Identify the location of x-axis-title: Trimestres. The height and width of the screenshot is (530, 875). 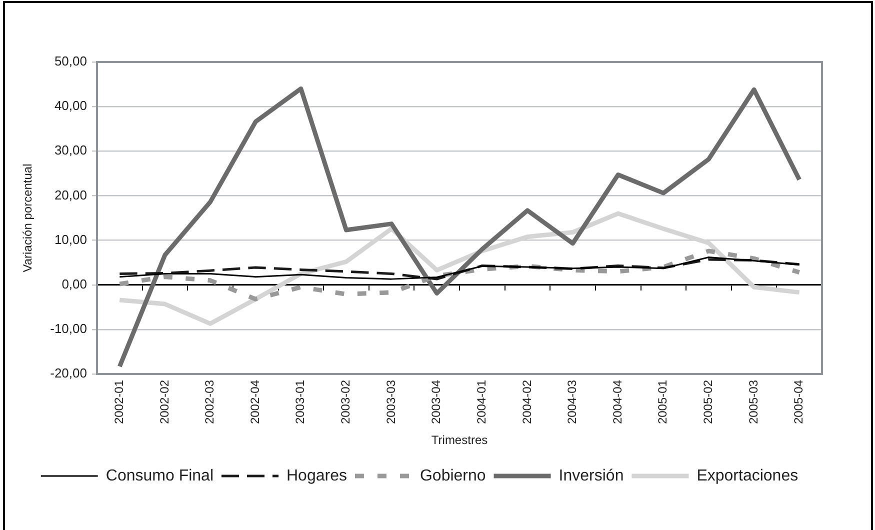
(459, 440).